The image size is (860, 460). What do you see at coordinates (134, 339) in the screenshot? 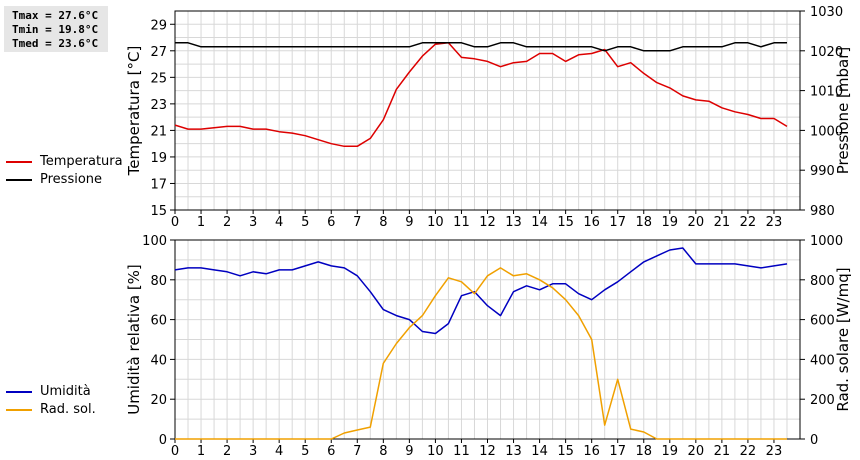
I see `y-axis-title: Umidità relativa [%]` at bounding box center [134, 339].